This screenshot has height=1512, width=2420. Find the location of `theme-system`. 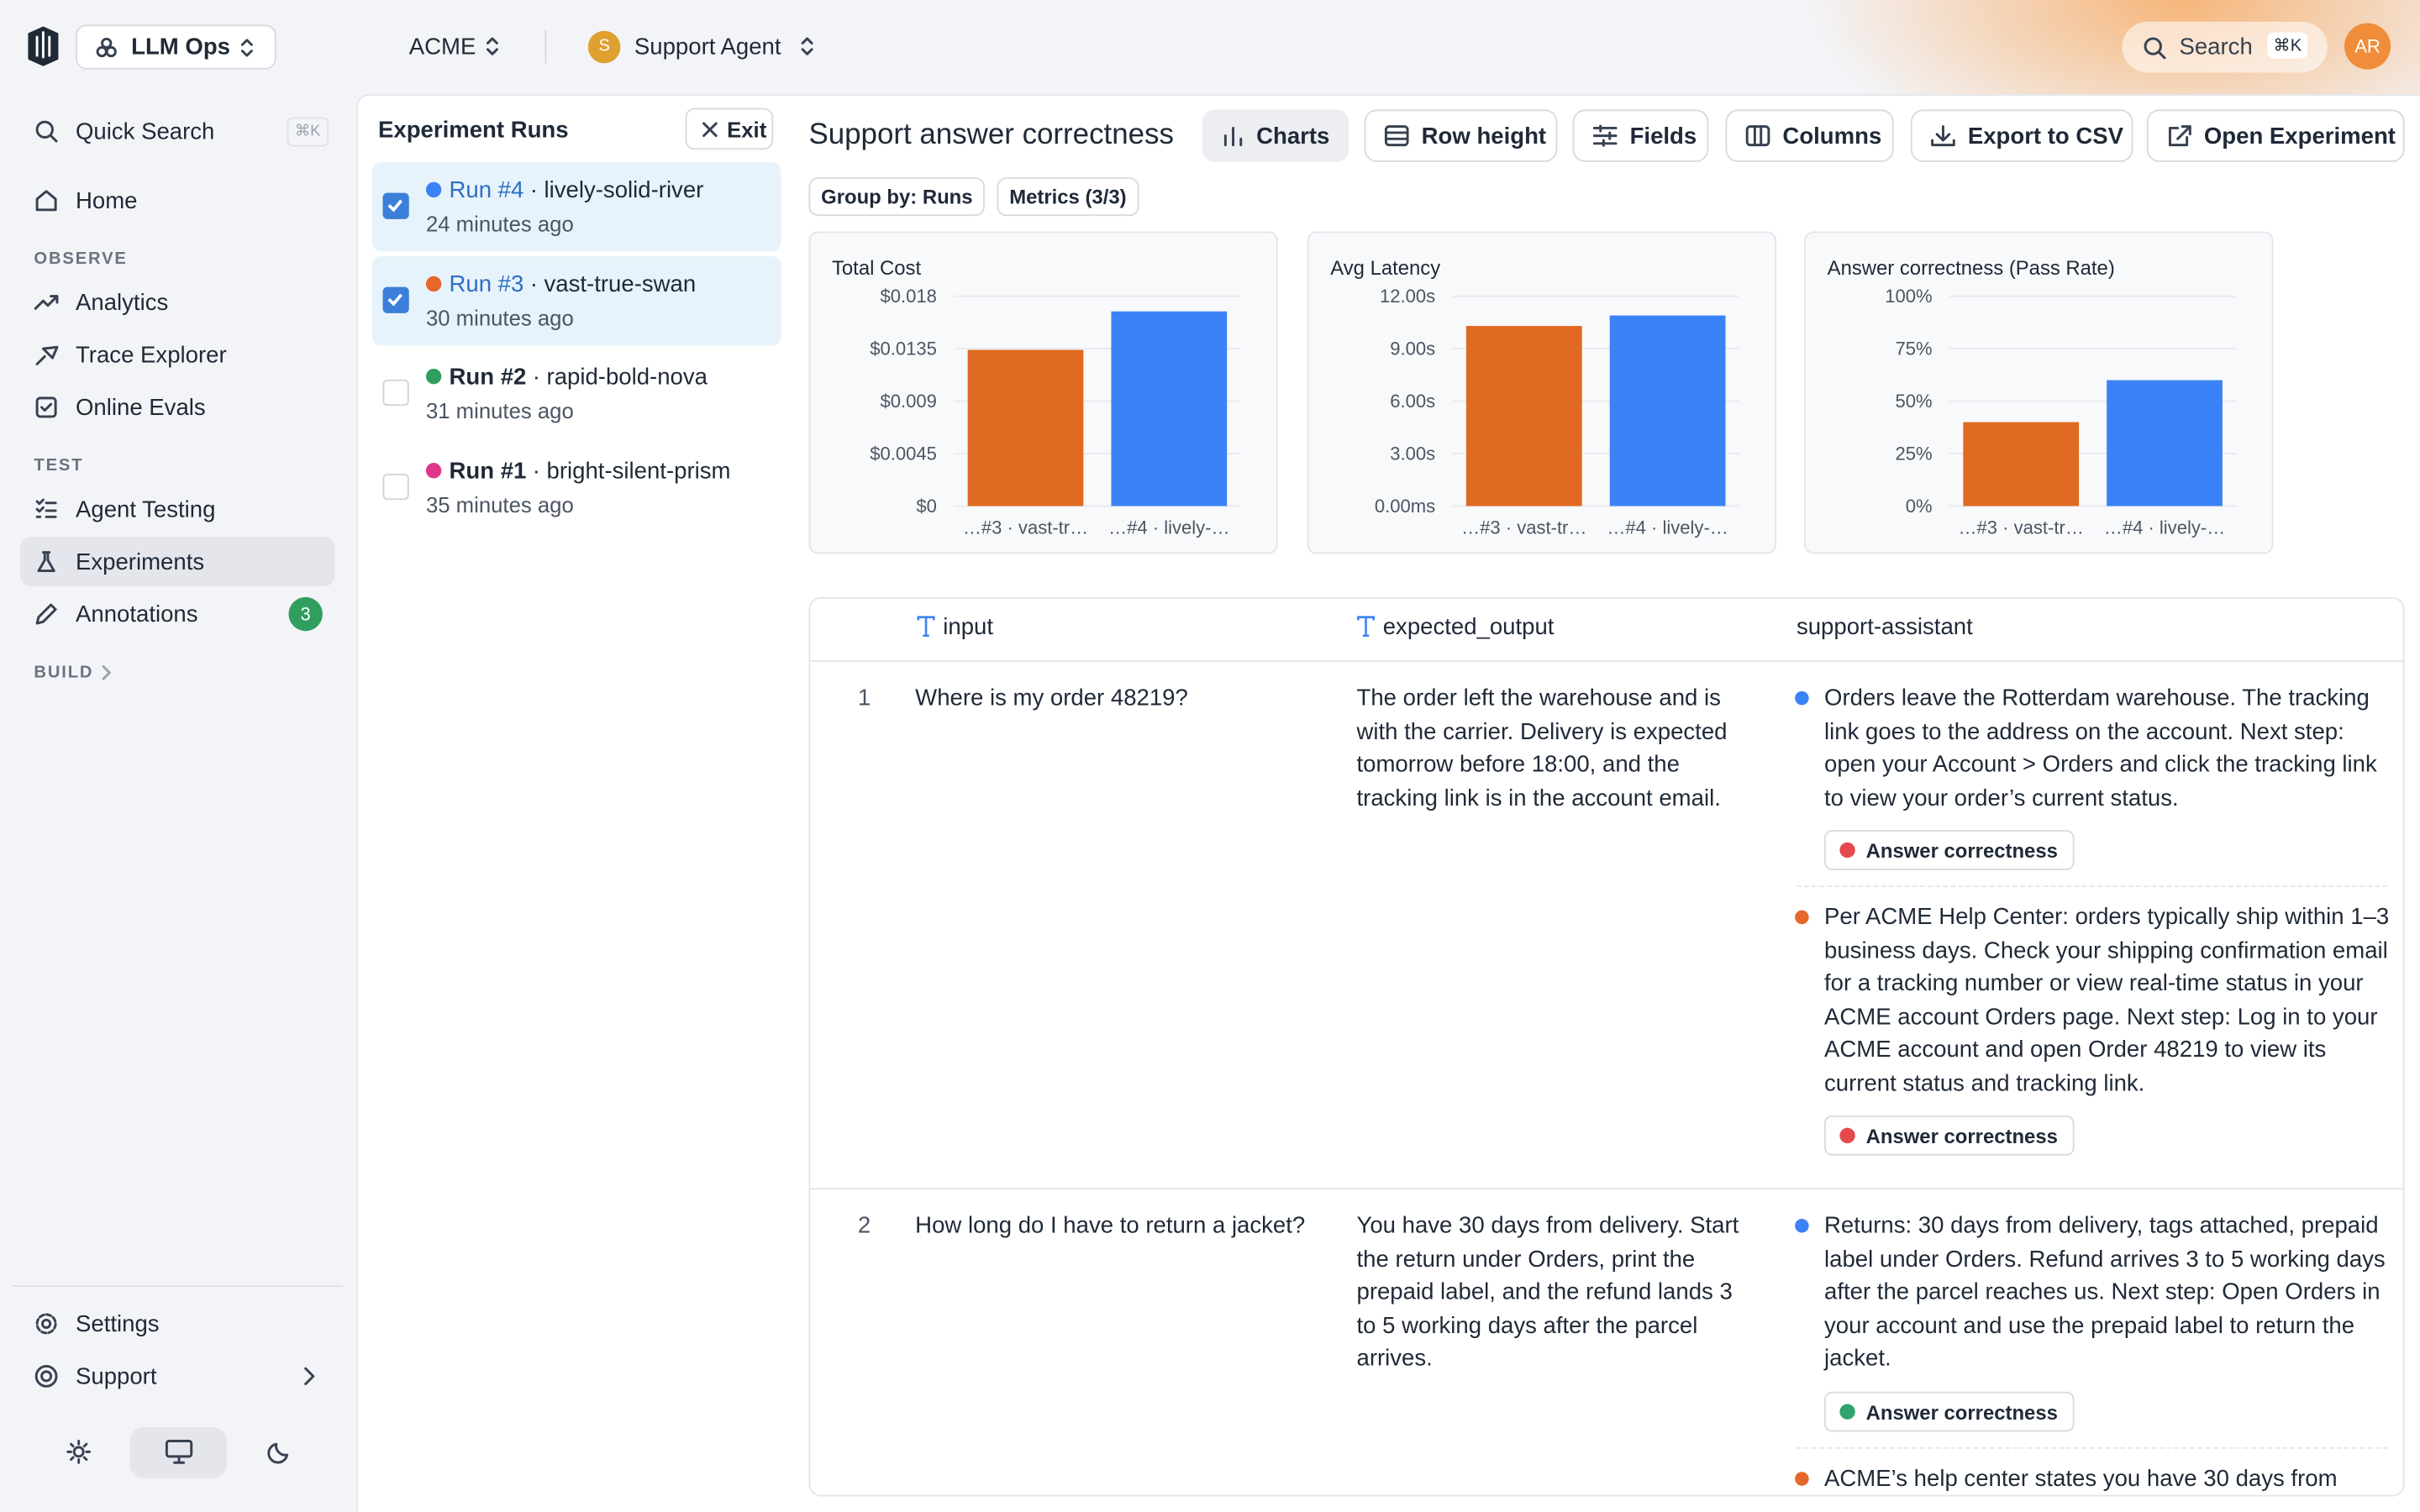

theme-system is located at coordinates (179, 1452).